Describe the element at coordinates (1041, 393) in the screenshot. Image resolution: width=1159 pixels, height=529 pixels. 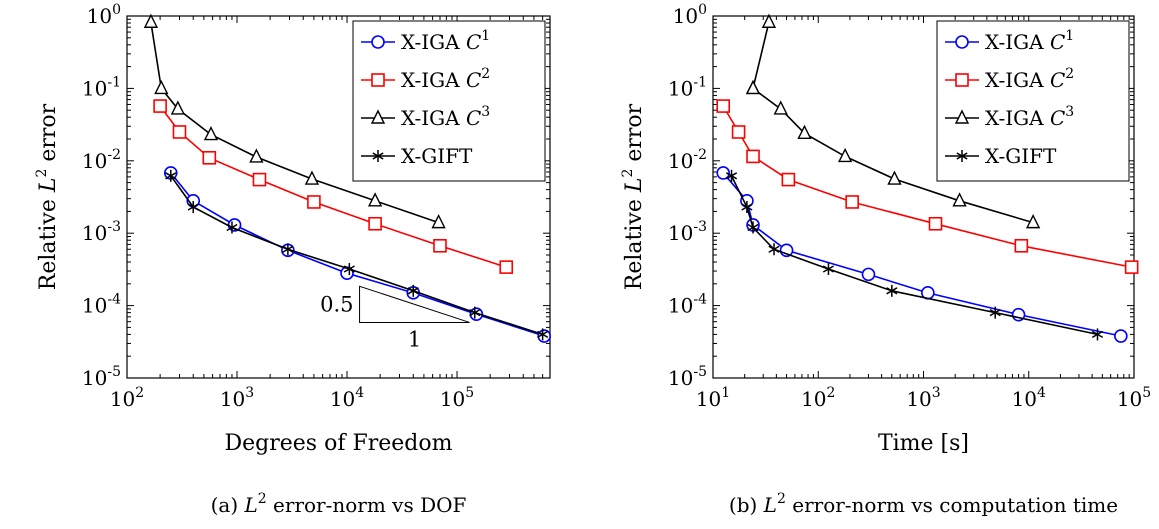
I see `tick-exponent: 4` at that location.